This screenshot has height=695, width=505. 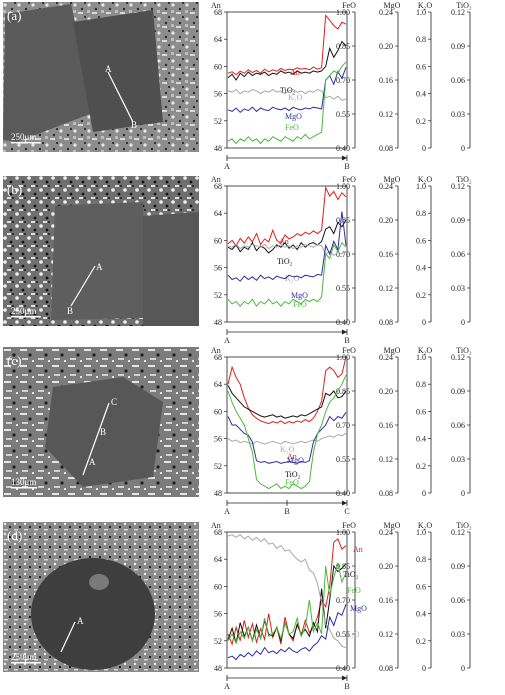 I want to click on micrograph-c: C B A (c) 130μm, so click(x=101, y=422).